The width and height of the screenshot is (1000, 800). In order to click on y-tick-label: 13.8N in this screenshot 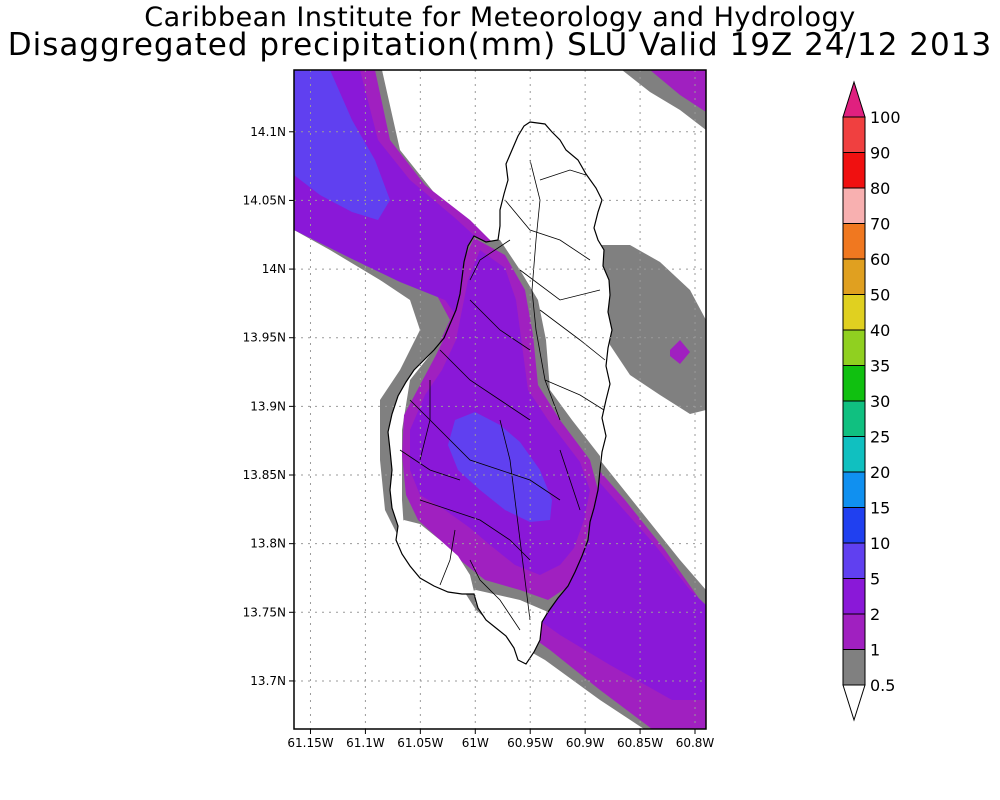, I will do `click(268, 544)`.